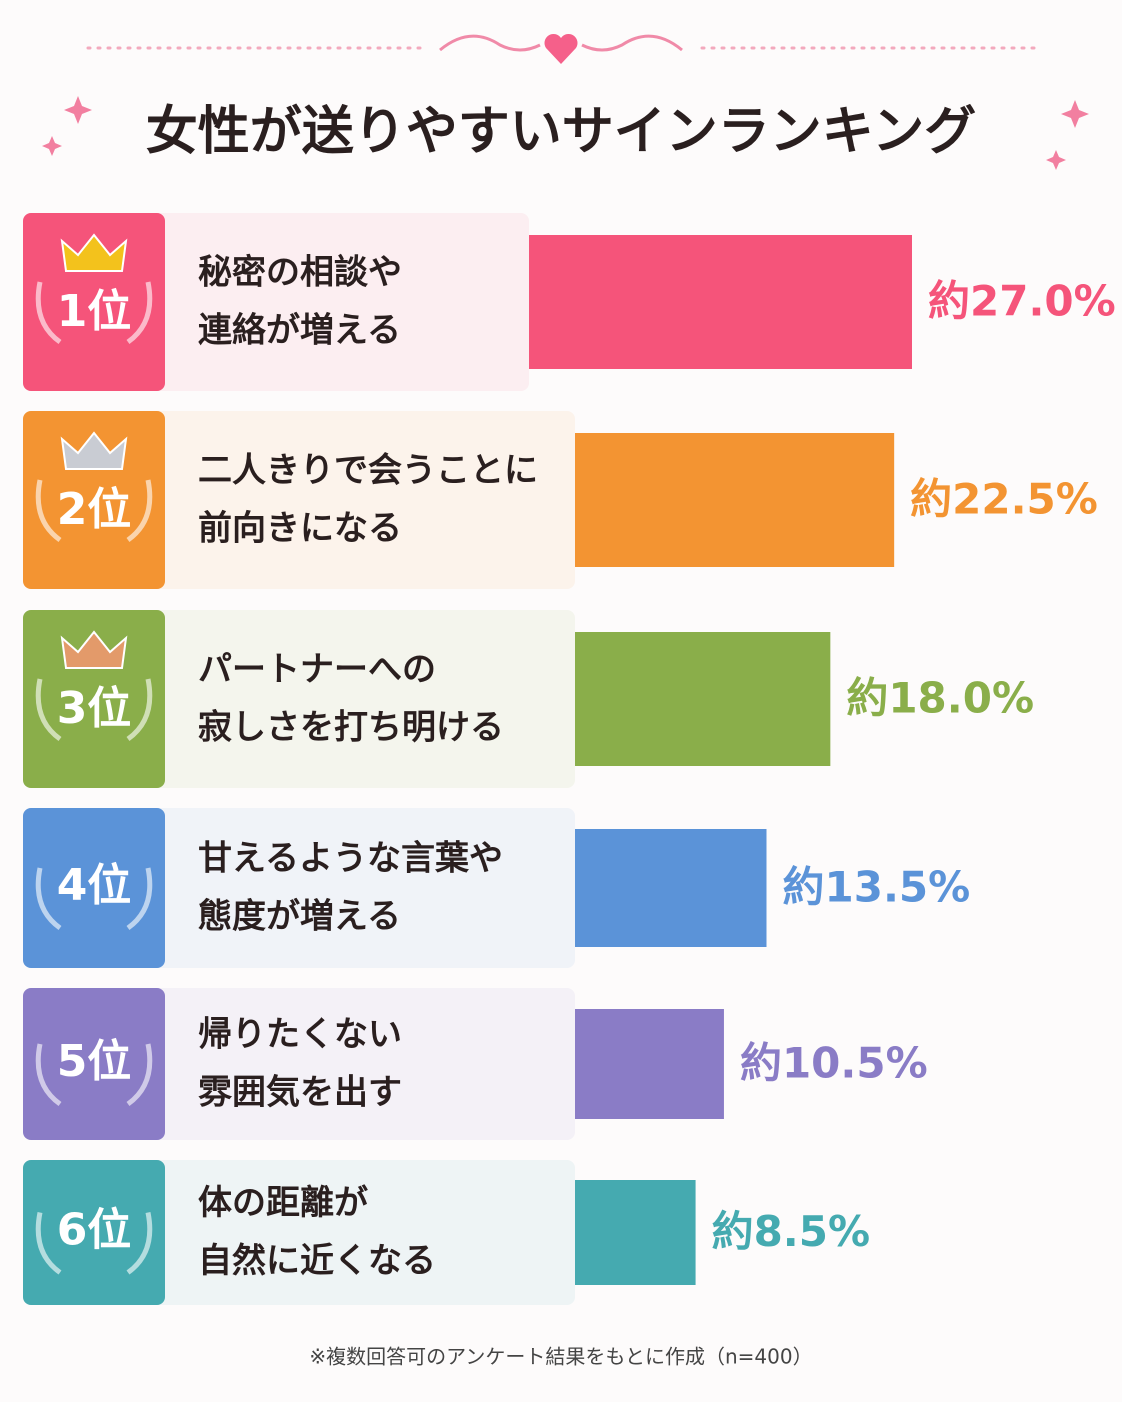  I want to click on category-label: パートナーへの, so click(317, 670).